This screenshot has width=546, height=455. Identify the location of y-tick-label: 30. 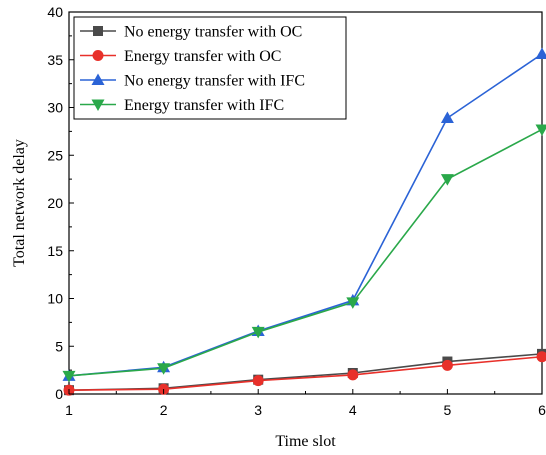
(55, 108).